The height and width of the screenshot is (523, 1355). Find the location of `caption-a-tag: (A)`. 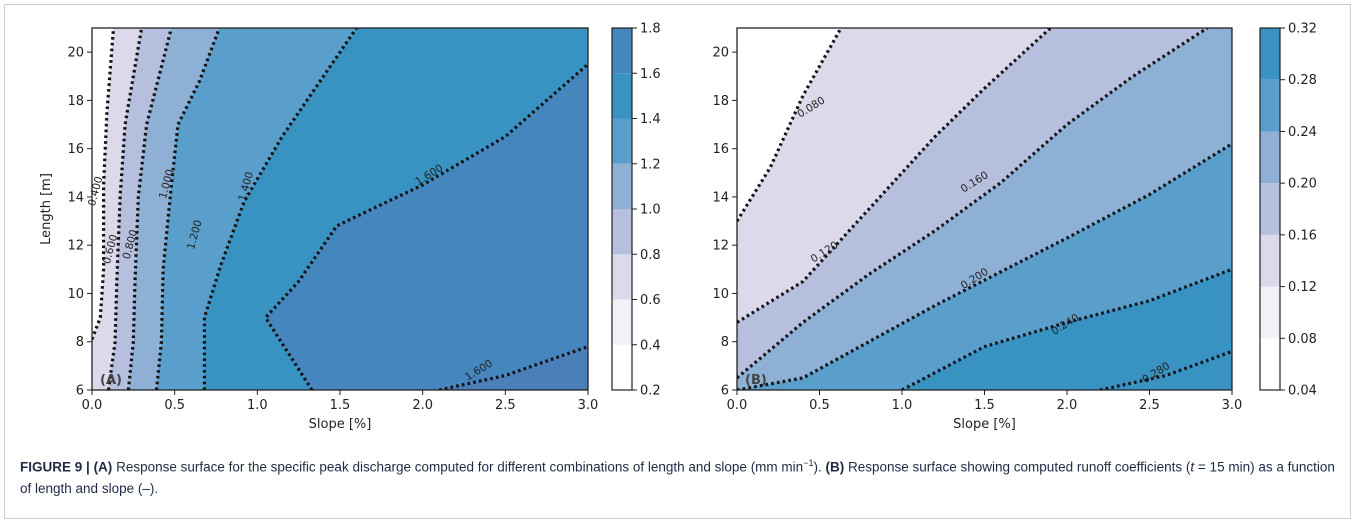

caption-a-tag: (A) is located at coordinates (103, 467).